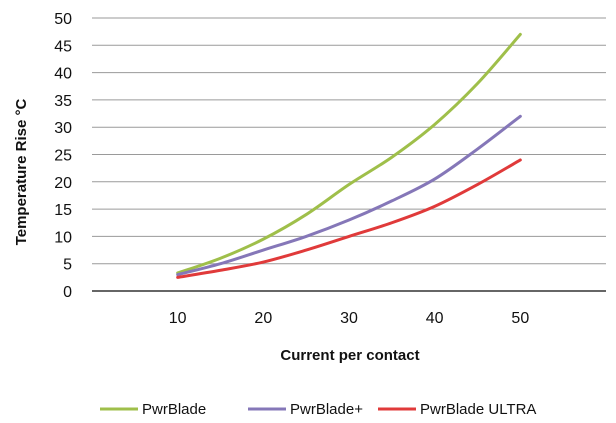 The image size is (616, 423). I want to click on legend-label: PwrBlade, so click(174, 409).